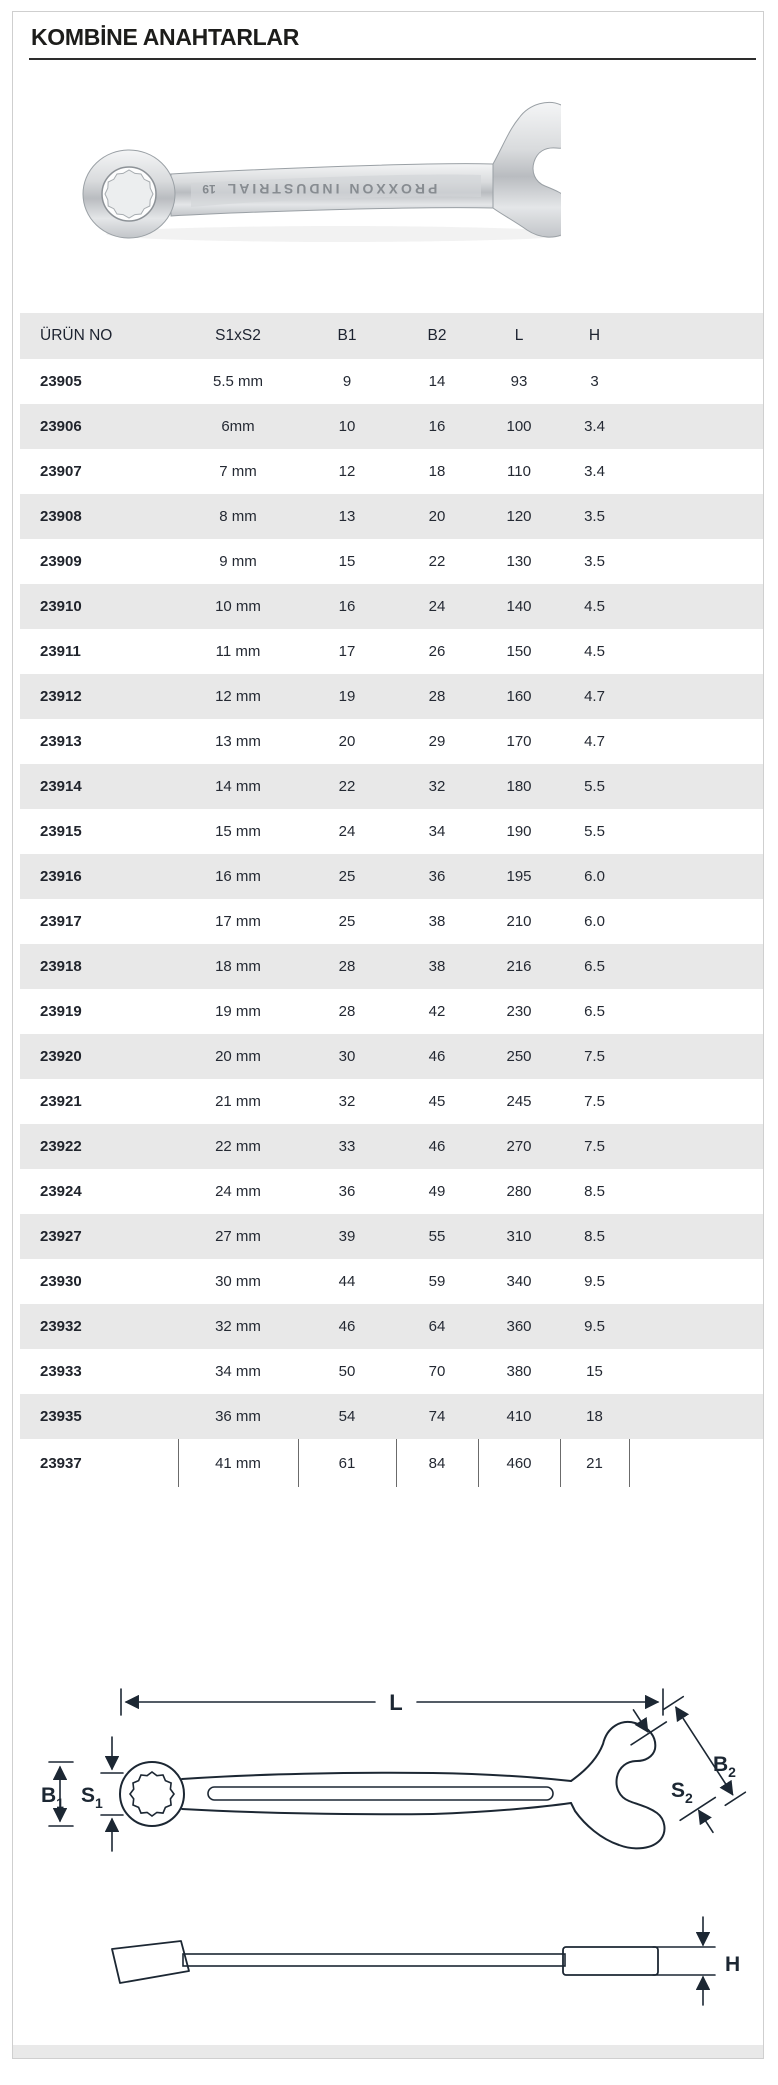 Image resolution: width=778 pixels, height=2085 pixels. What do you see at coordinates (150, 1962) in the screenshot?
I see `side-view-ring-end` at bounding box center [150, 1962].